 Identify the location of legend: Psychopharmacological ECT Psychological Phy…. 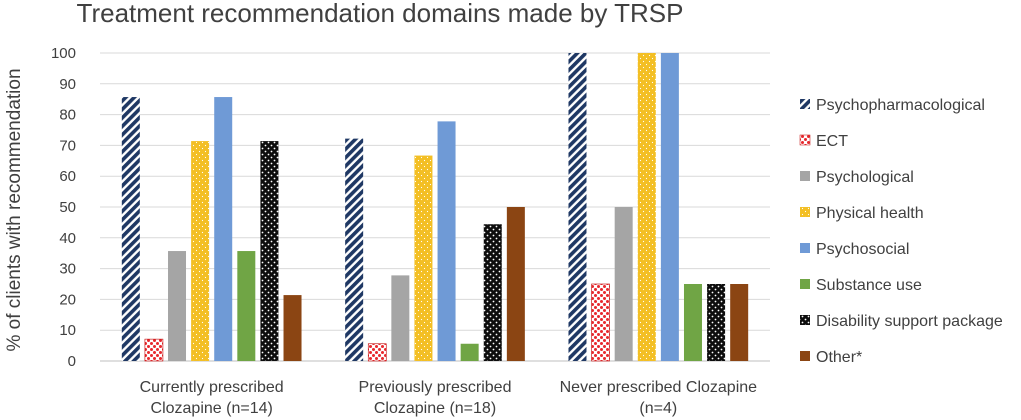
(901, 231).